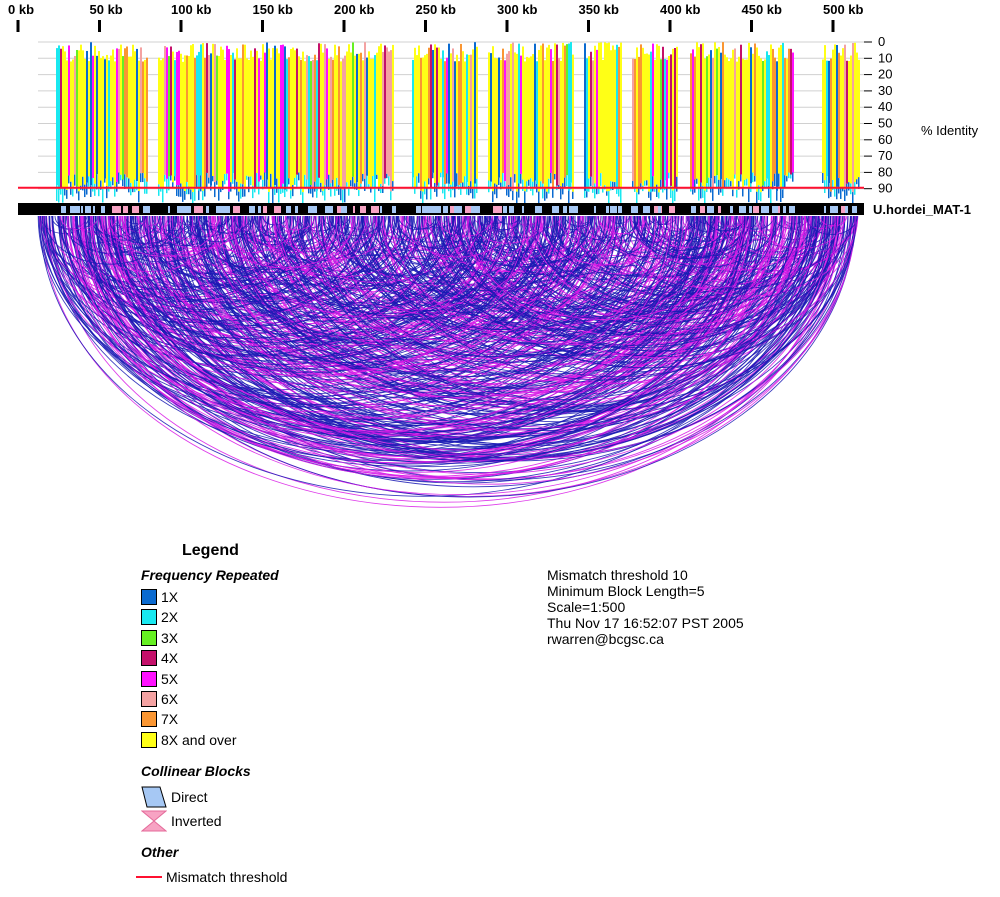 The image size is (1000, 897). Describe the element at coordinates (159, 658) in the screenshot. I see `legend-frequency-item: 4X` at that location.